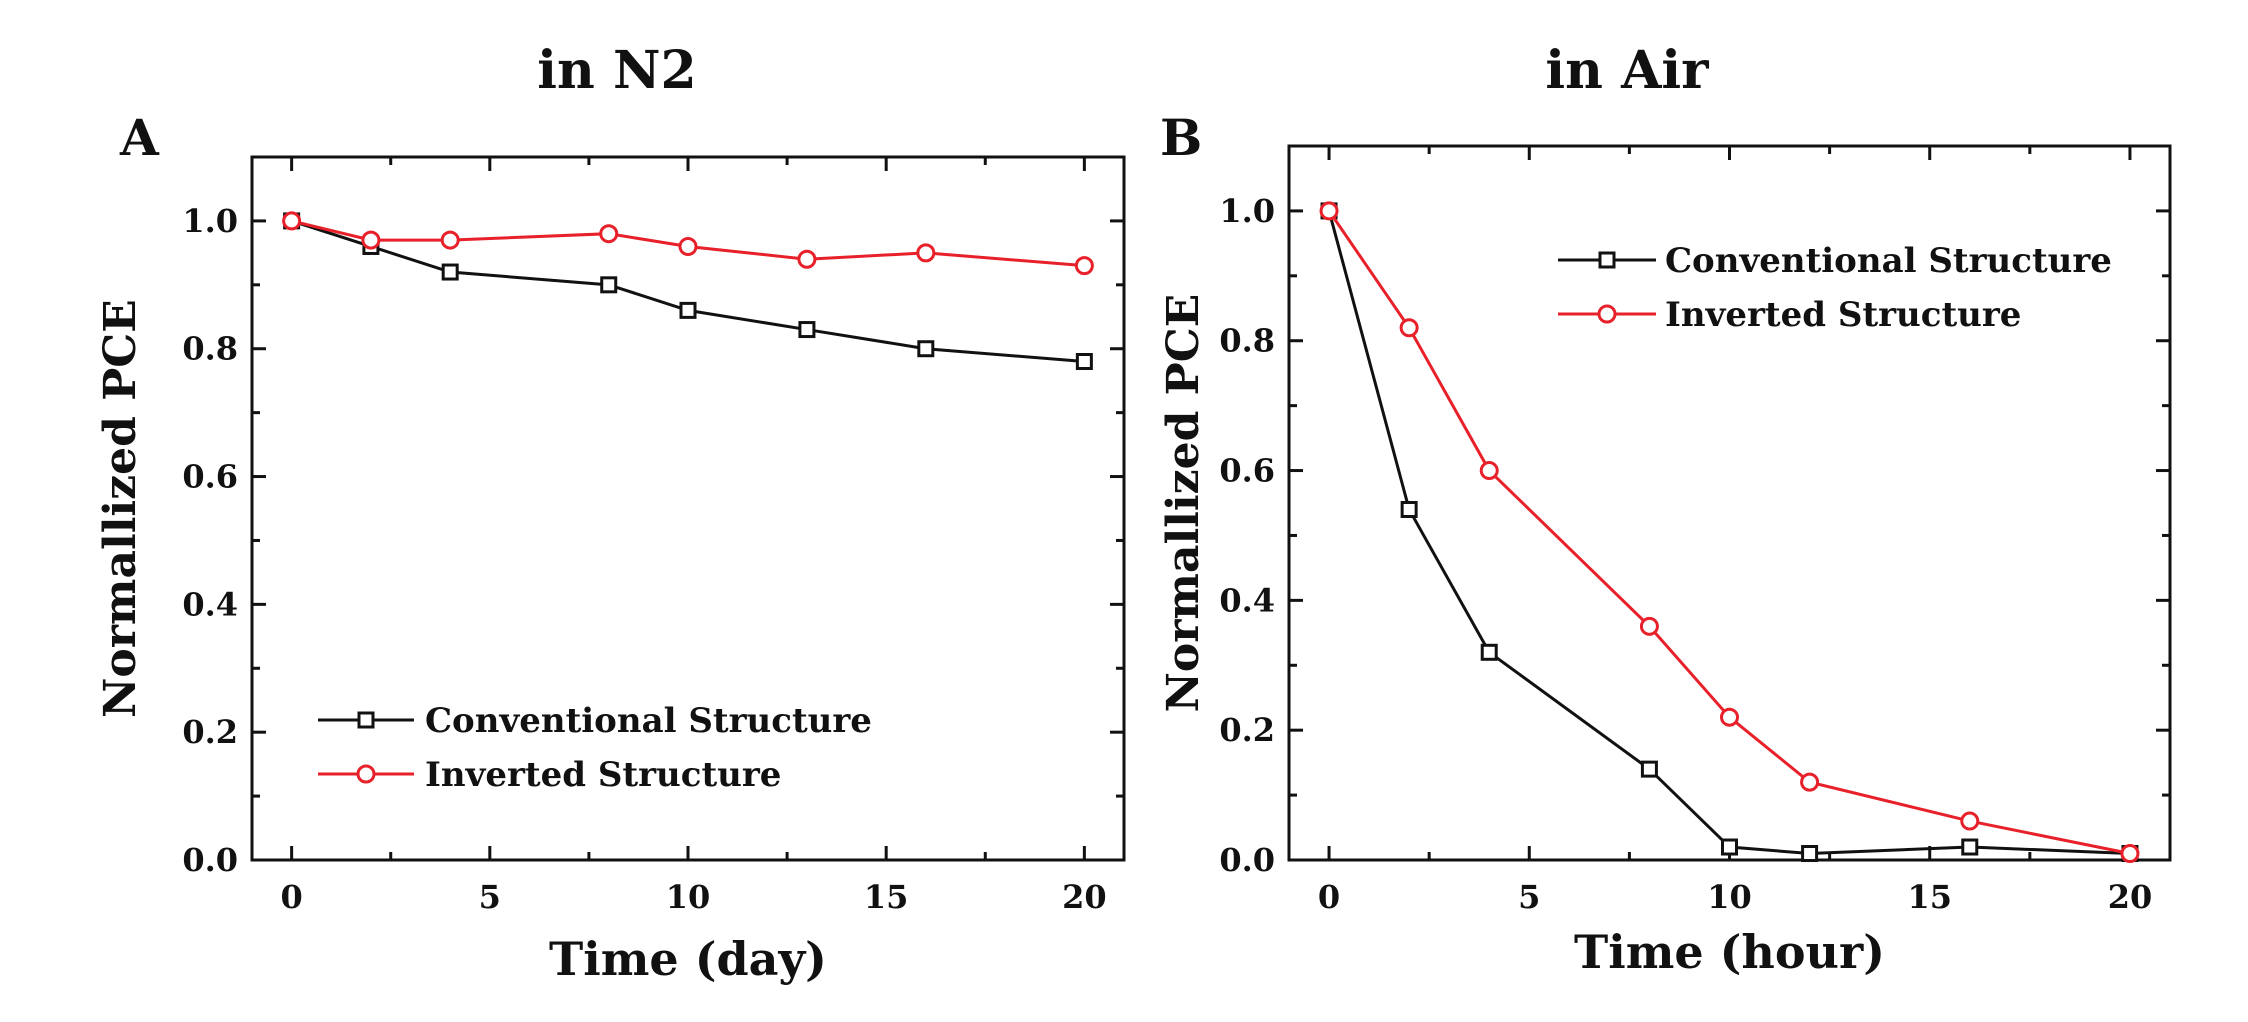 The width and height of the screenshot is (2248, 1022). What do you see at coordinates (688, 959) in the screenshot?
I see `x-axis-label: Time (day)` at bounding box center [688, 959].